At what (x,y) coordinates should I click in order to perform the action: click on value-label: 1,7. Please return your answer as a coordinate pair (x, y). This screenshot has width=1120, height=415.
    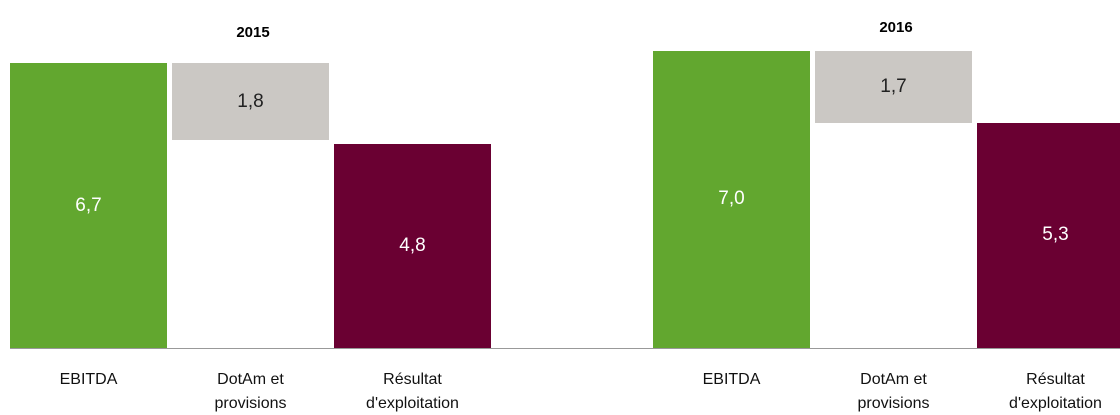
    Looking at the image, I should click on (893, 86).